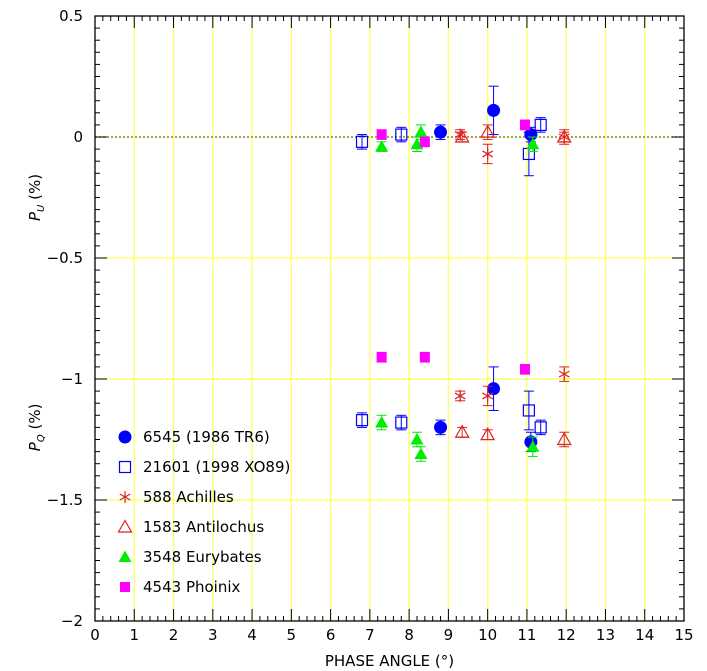  I want to click on y-tick-label: 0.5, so click(71, 16).